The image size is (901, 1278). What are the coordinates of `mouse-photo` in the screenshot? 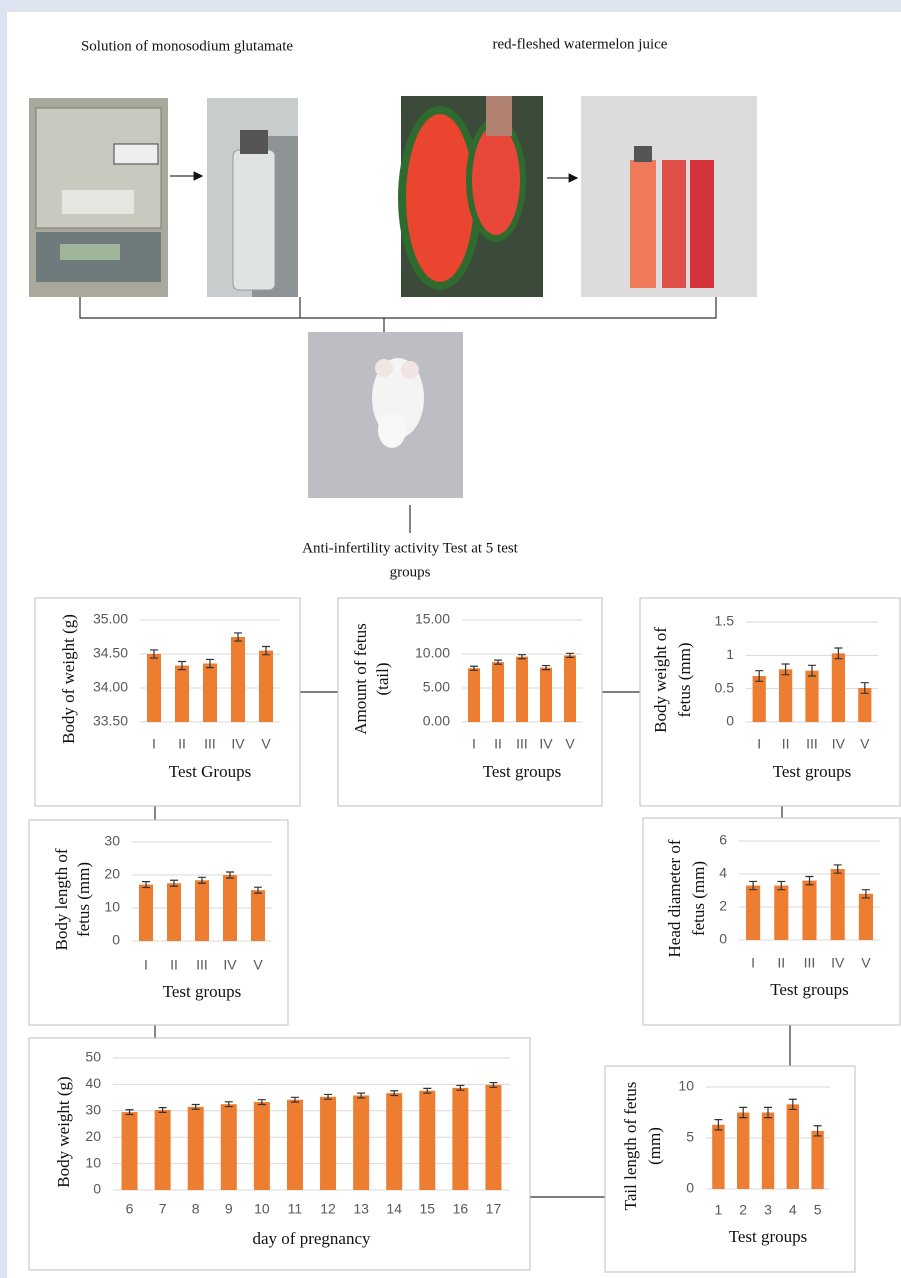 It's located at (385, 415).